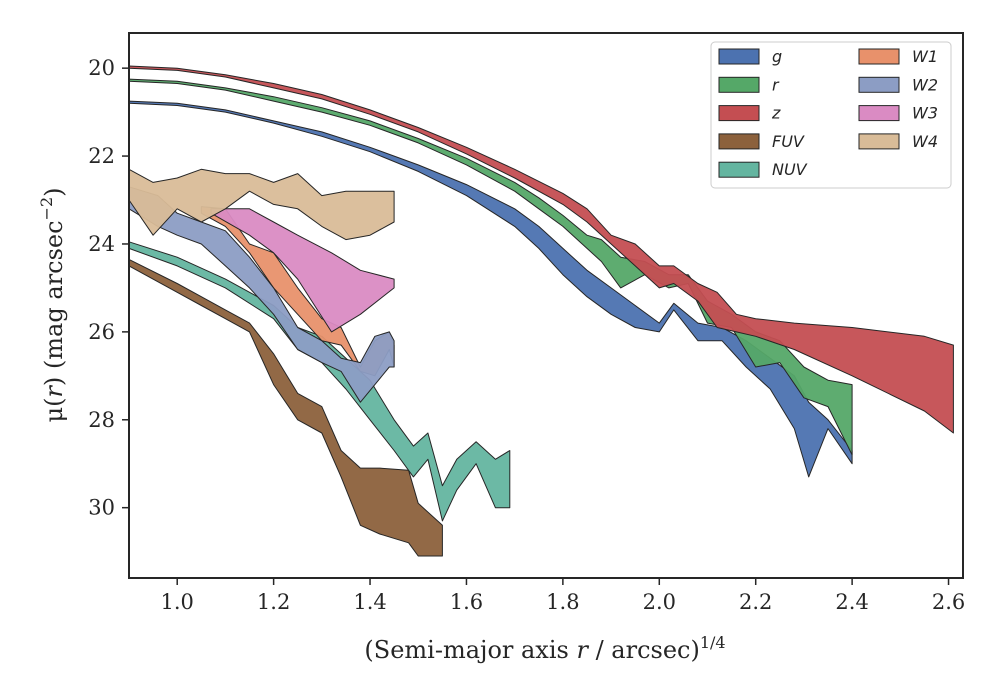 The width and height of the screenshot is (1000, 700). What do you see at coordinates (755, 602) in the screenshot?
I see `x-tick-label: 2.2` at bounding box center [755, 602].